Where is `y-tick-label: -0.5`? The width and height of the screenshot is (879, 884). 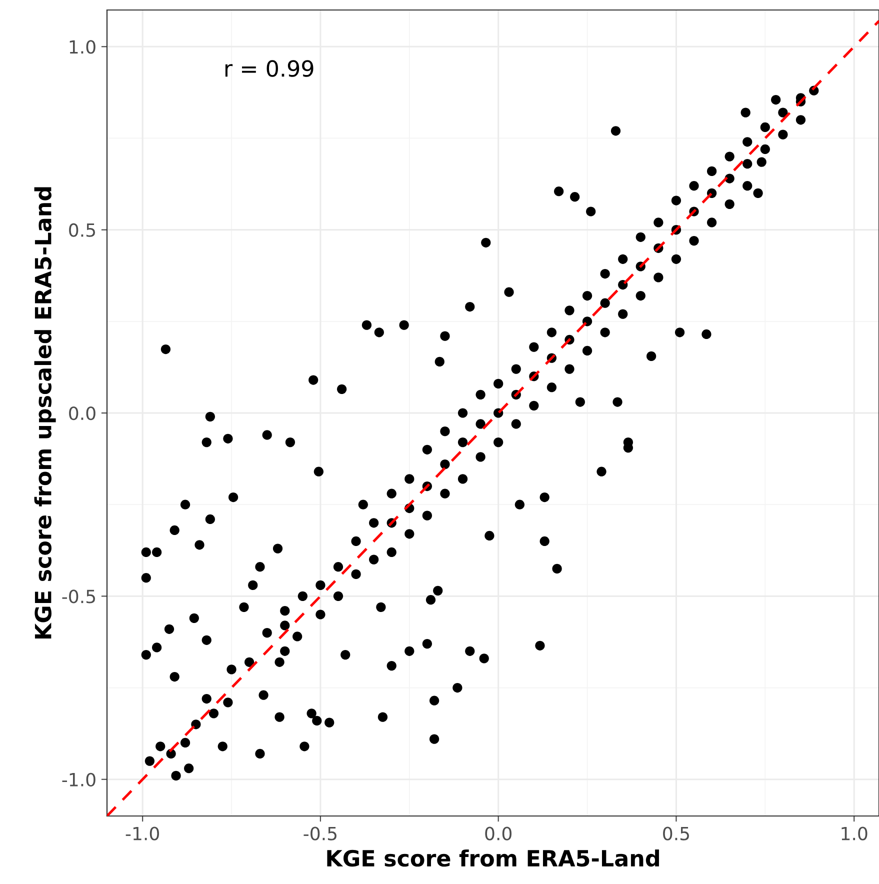 y-tick-label: -0.5 is located at coordinates (79, 597).